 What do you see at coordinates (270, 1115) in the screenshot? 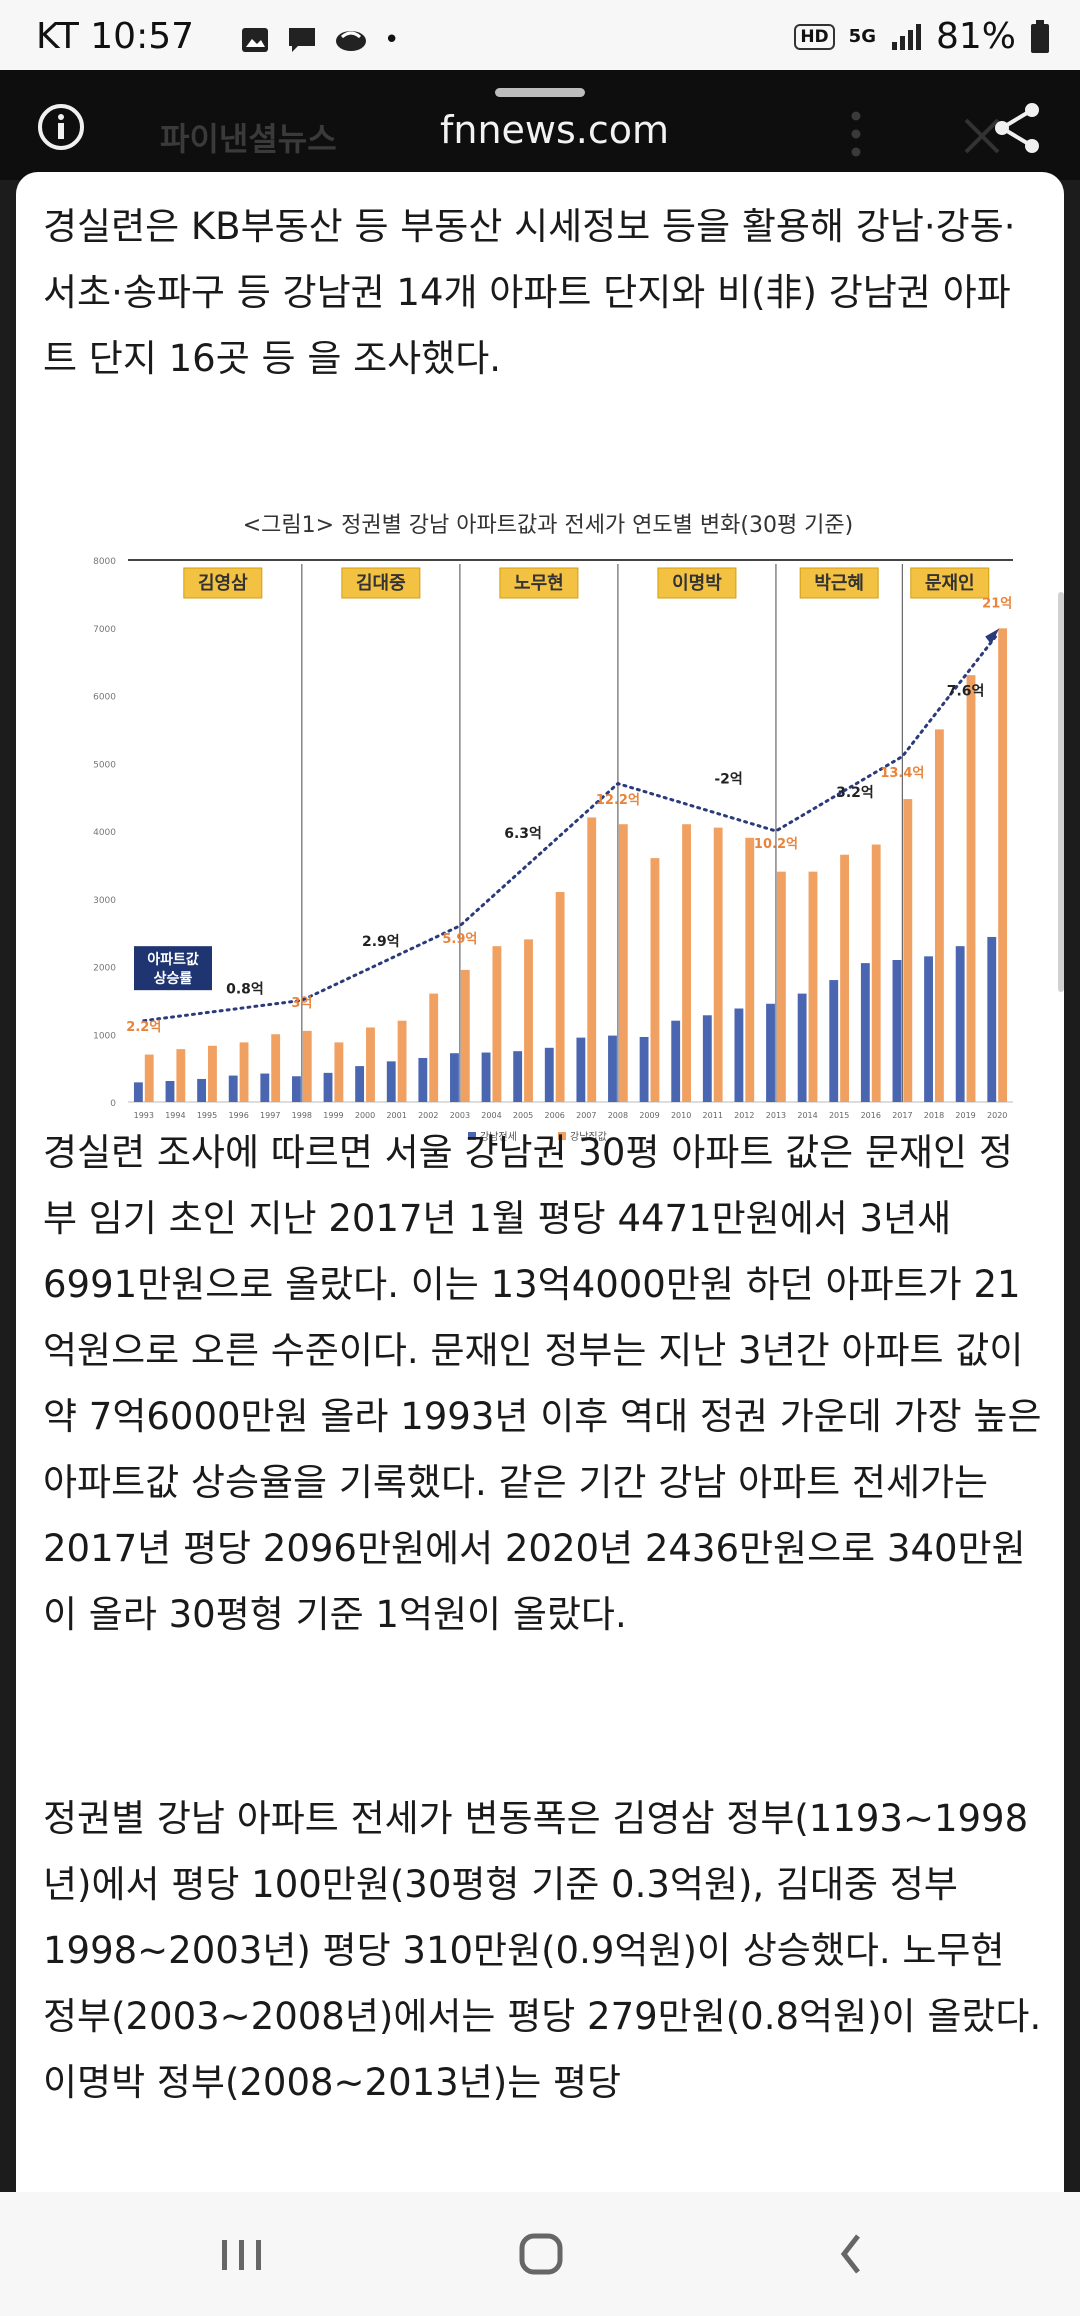
I see `x-tick-label: 1997` at bounding box center [270, 1115].